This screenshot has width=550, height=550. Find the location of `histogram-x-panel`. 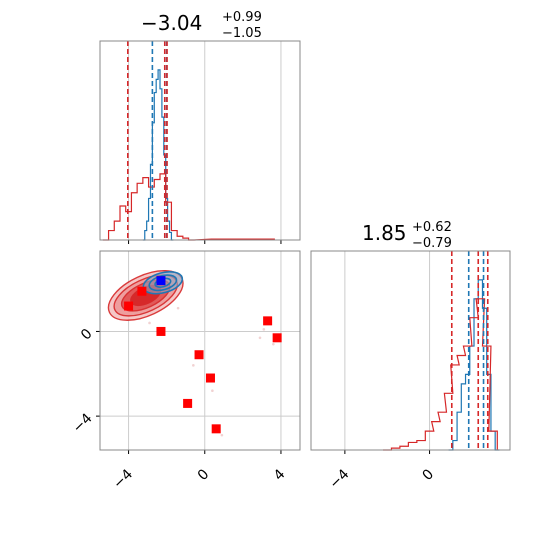

histogram-x-panel is located at coordinates (200, 142).